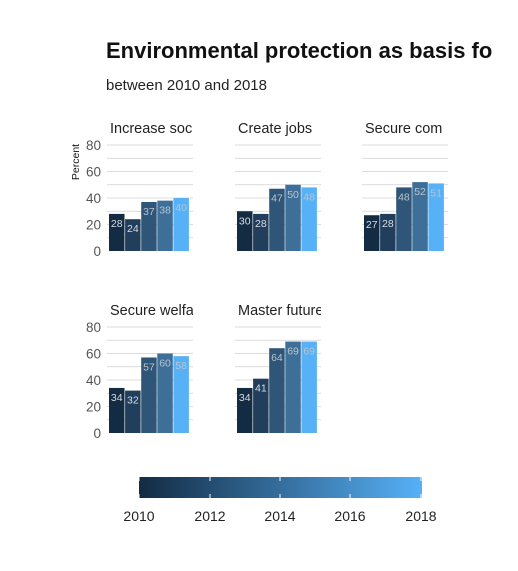  Describe the element at coordinates (186, 85) in the screenshot. I see `chart-subtitle: between 2010 and 2018` at that location.